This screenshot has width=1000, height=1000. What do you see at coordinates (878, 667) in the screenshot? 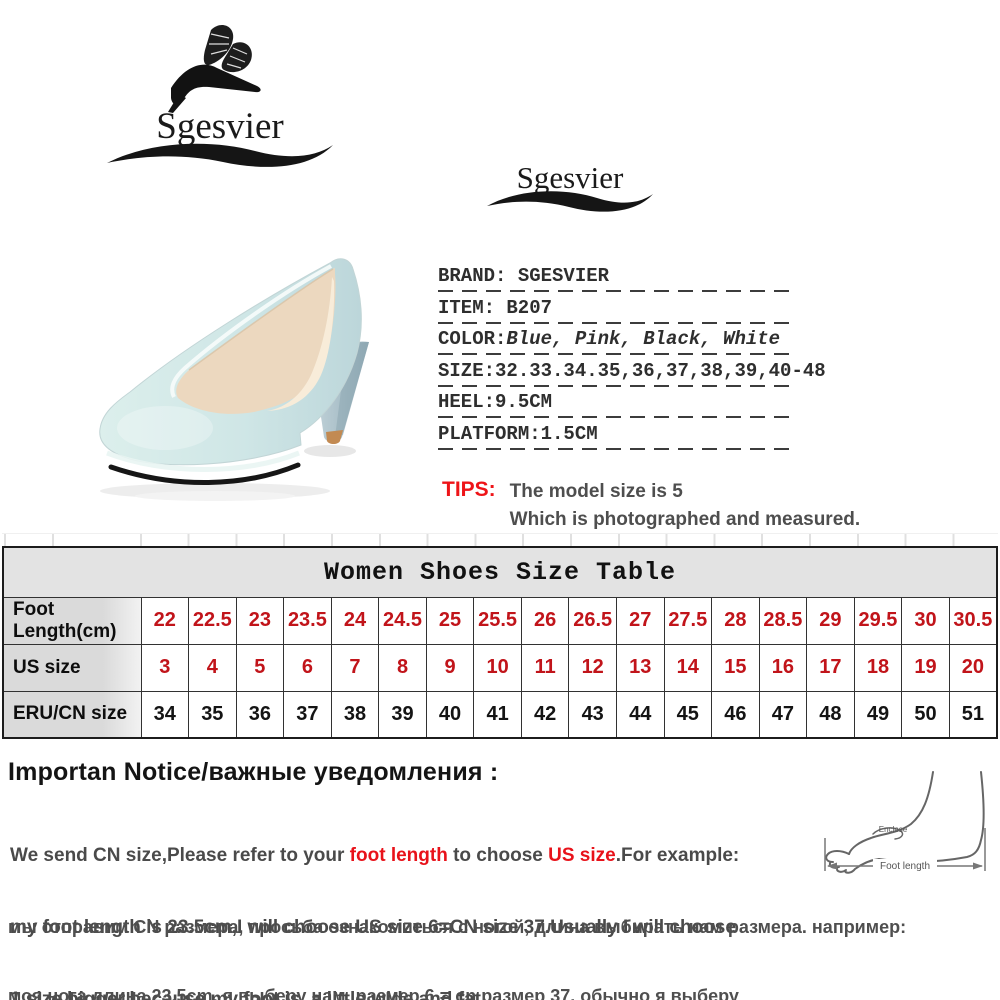
I see `table-cell: 18` at bounding box center [878, 667].